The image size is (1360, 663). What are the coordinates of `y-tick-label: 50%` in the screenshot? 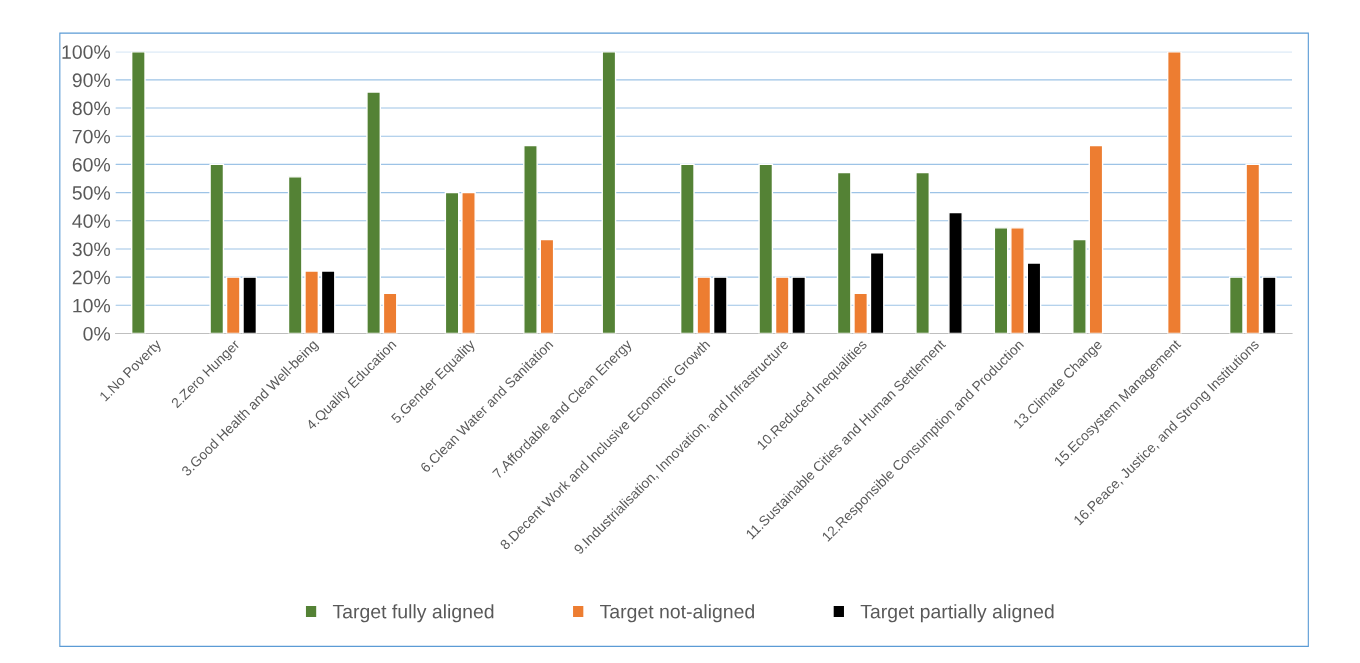 It's located at (91, 193).